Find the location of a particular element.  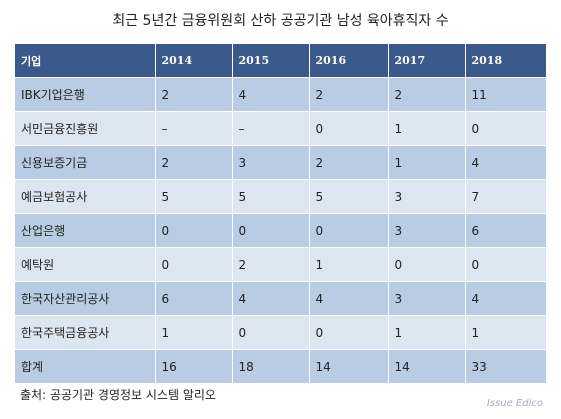

table-row: 한국주택금융공사 1 0 0 1 1 is located at coordinates (281, 332).